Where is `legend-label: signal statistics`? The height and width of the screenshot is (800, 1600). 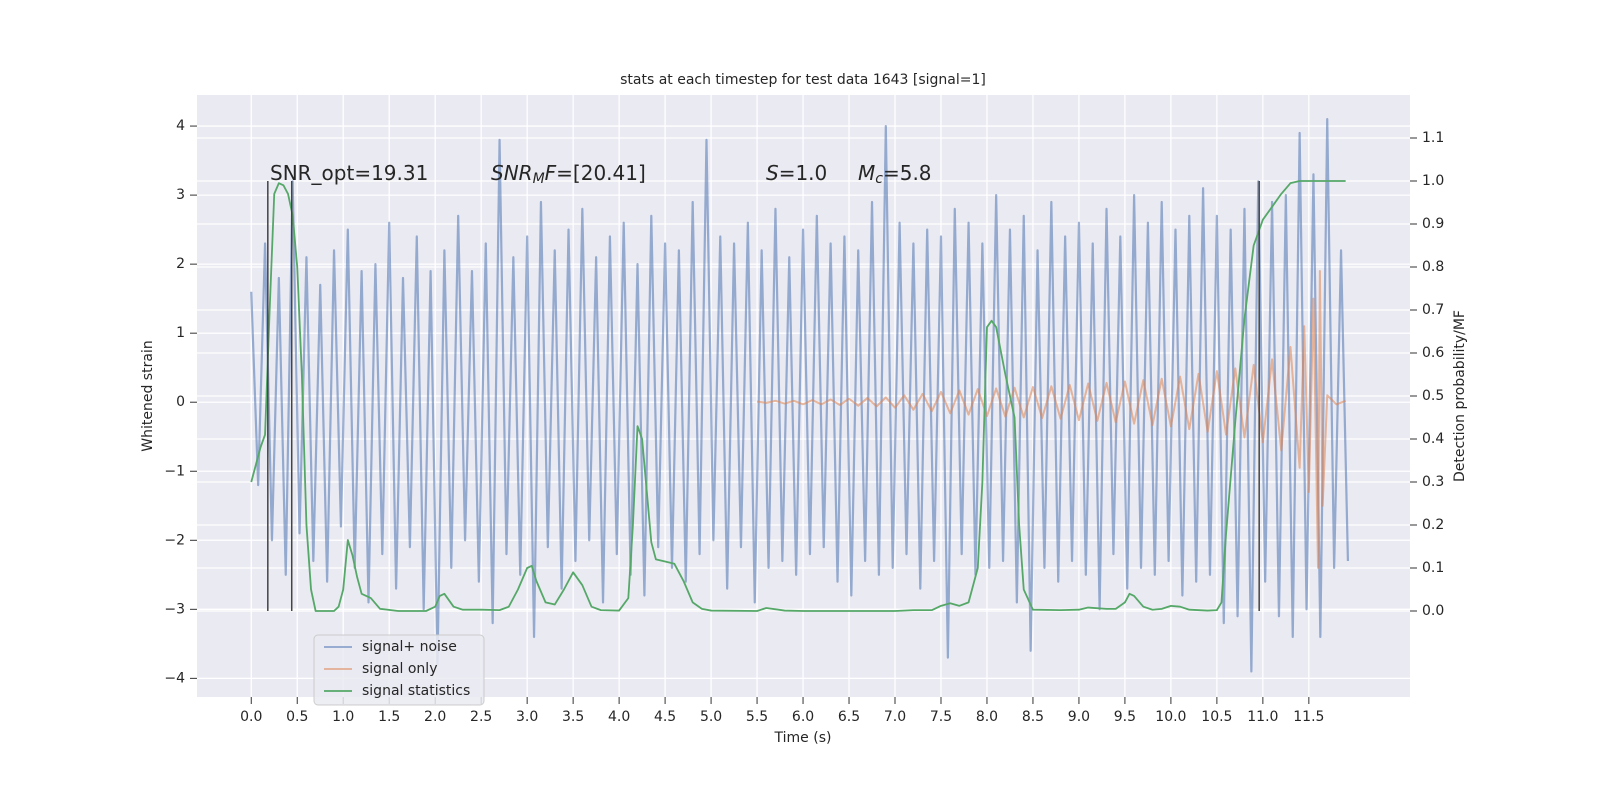 legend-label: signal statistics is located at coordinates (416, 691).